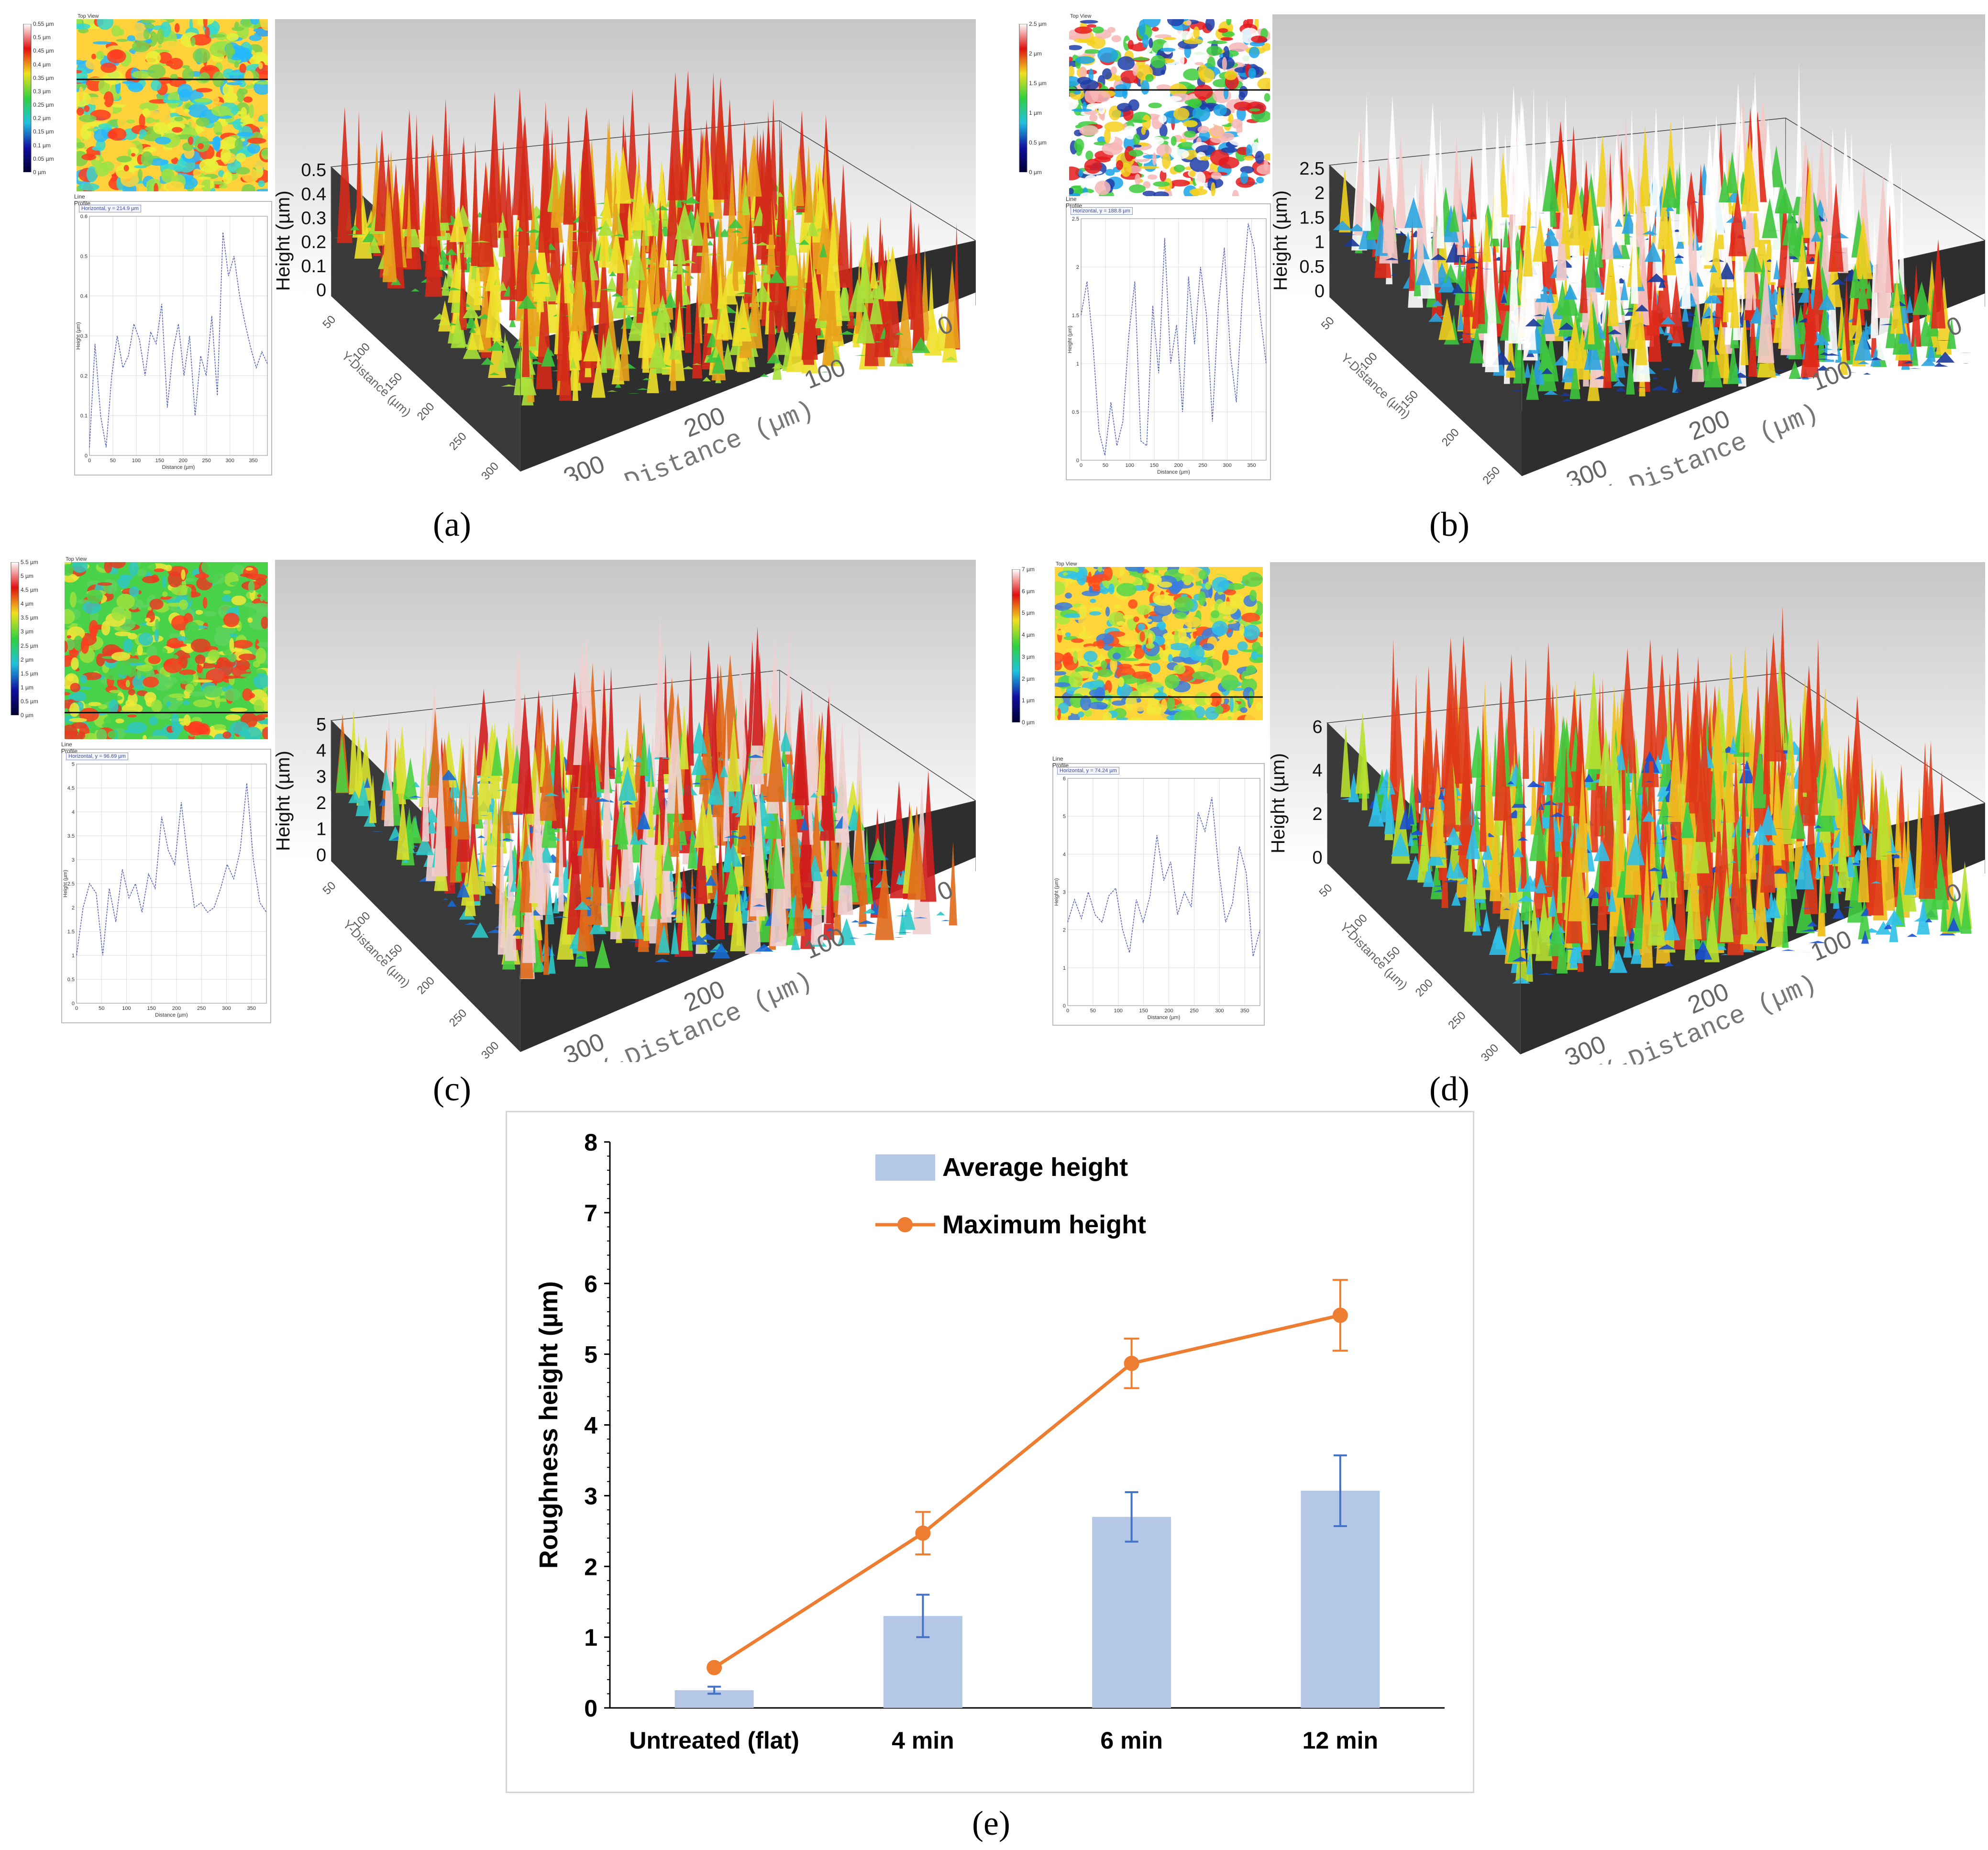 The width and height of the screenshot is (1988, 1850). I want to click on legend-tick: 0.1 µm, so click(42, 145).